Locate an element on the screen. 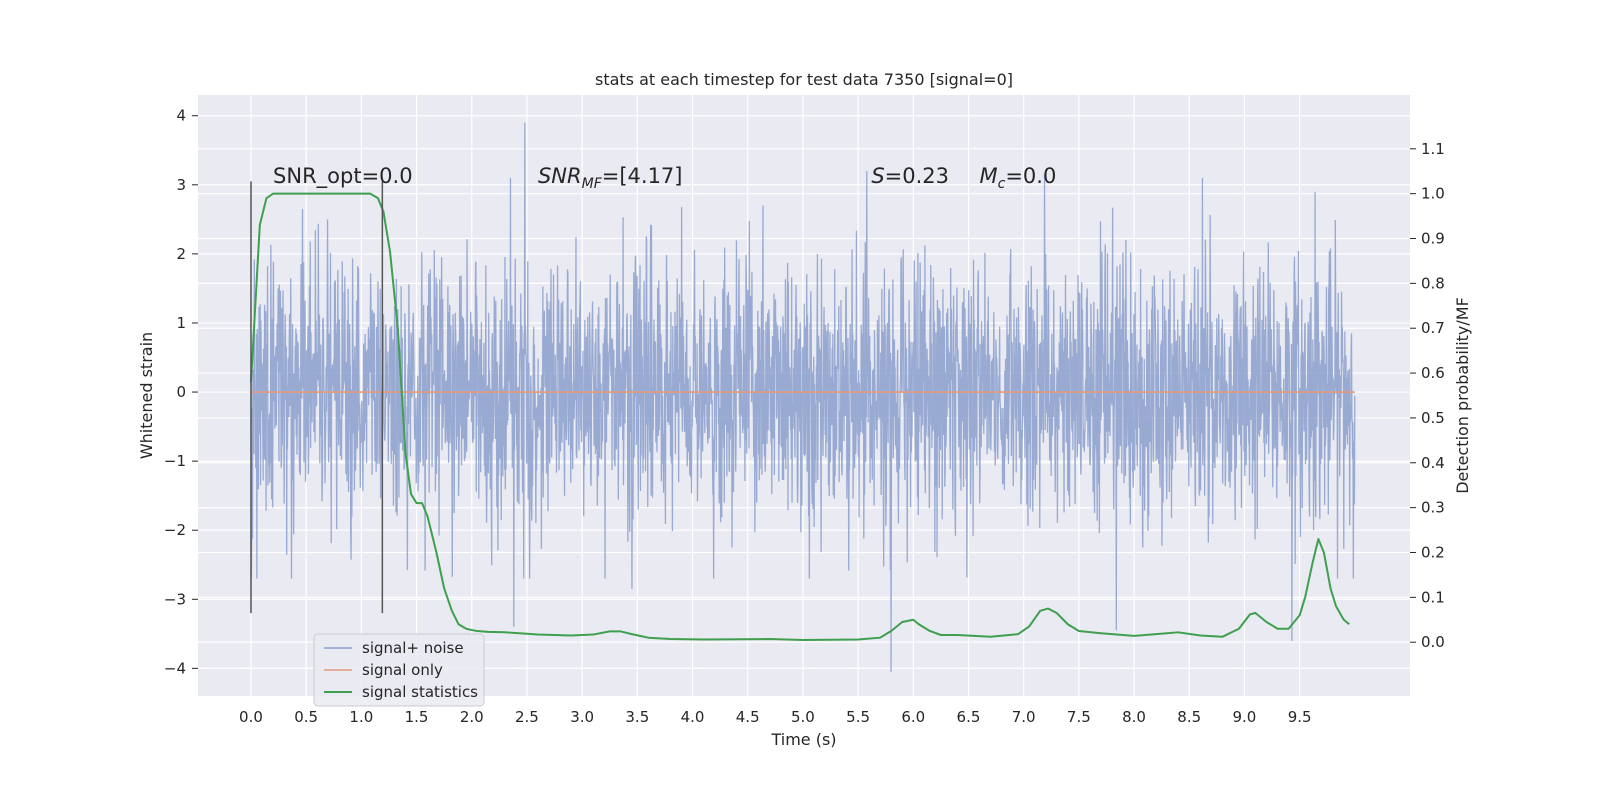 This screenshot has height=800, width=1600. y-tick-label: −4 is located at coordinates (175, 668).